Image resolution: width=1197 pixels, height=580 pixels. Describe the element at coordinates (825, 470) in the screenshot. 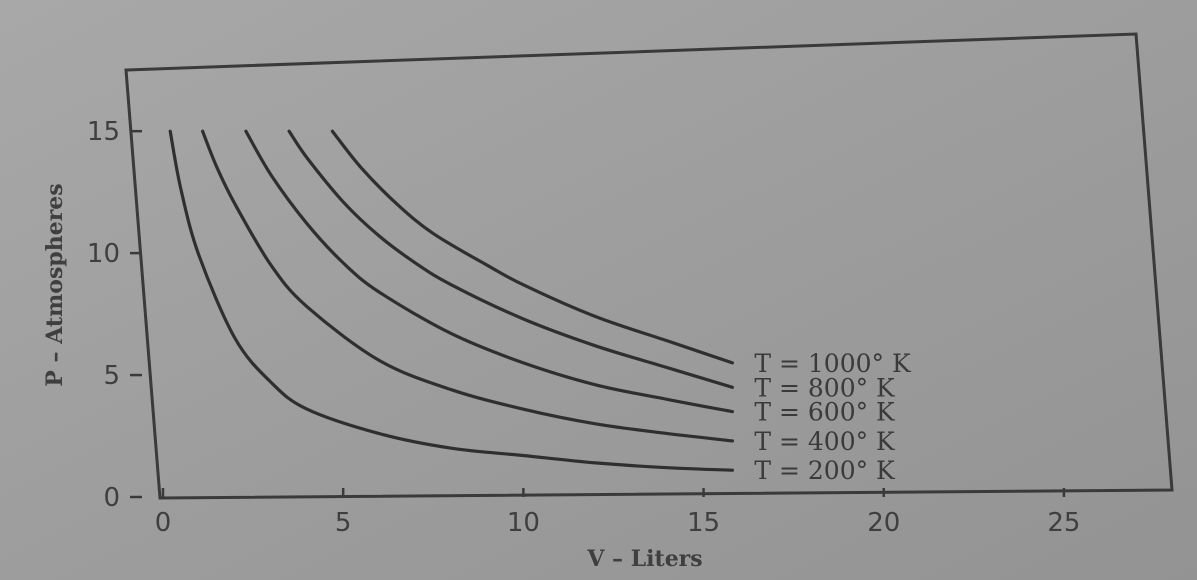

I see `isotherm-label: T = 200° K` at that location.